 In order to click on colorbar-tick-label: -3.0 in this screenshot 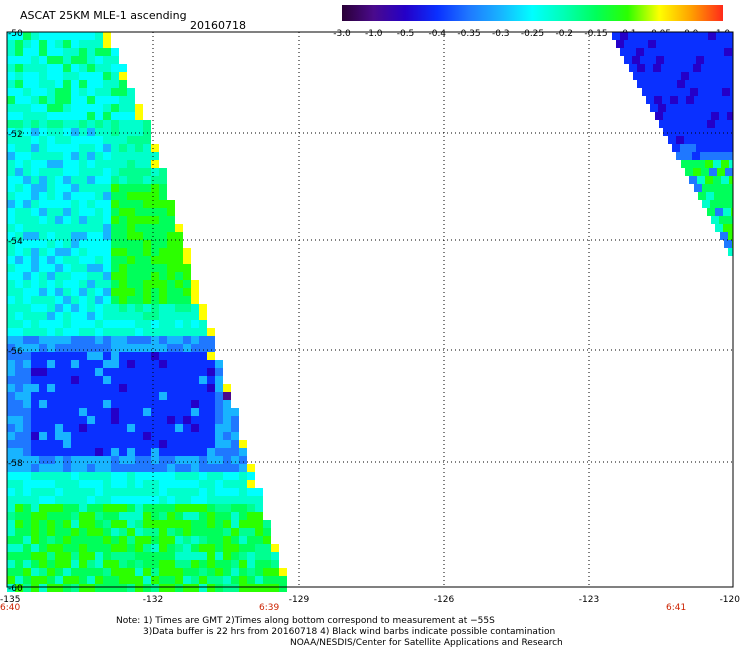, I will do `click(342, 34)`.